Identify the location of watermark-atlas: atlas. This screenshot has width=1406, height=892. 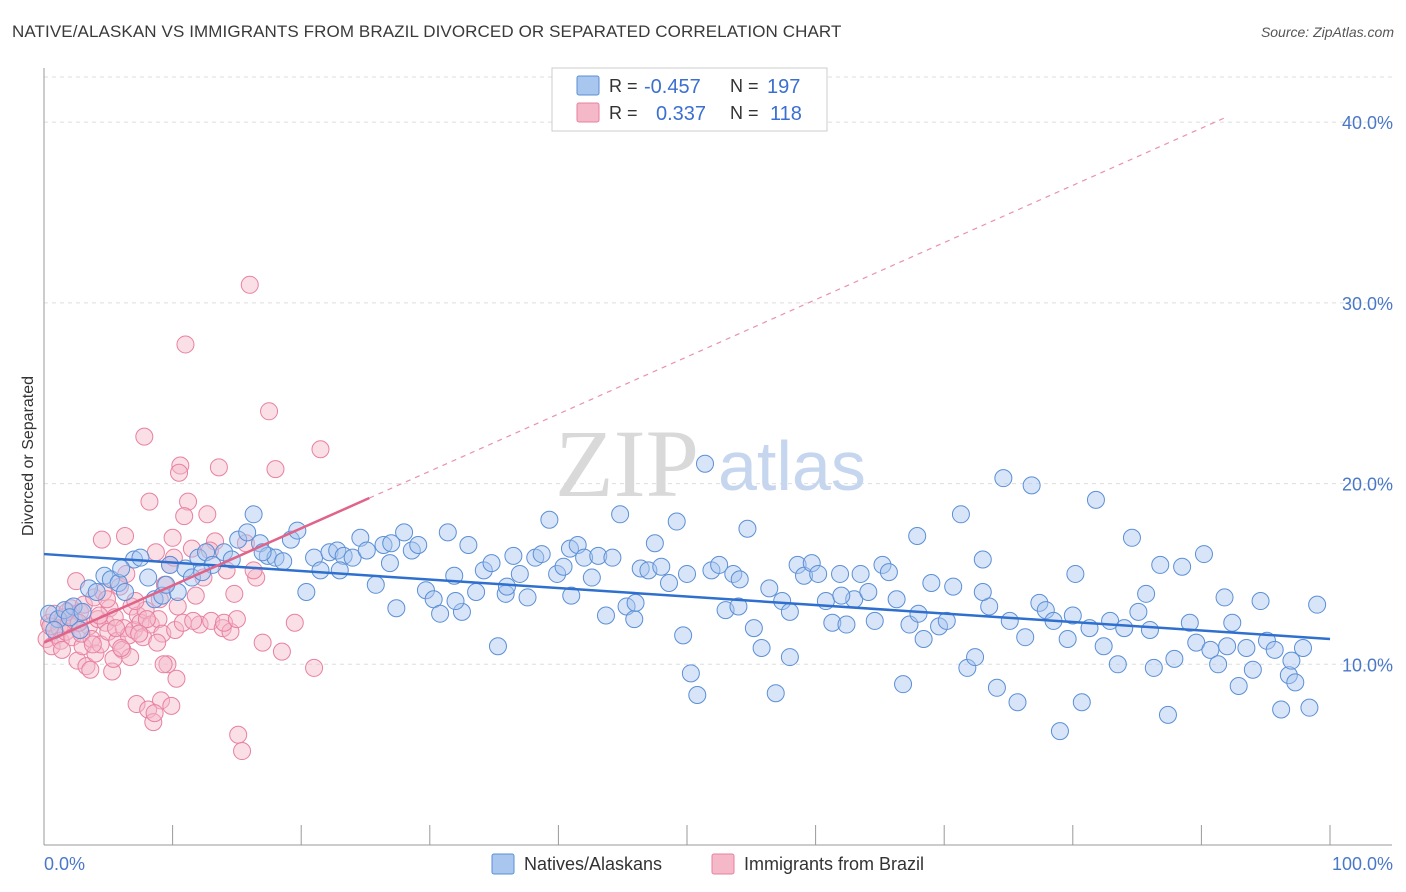
(792, 466).